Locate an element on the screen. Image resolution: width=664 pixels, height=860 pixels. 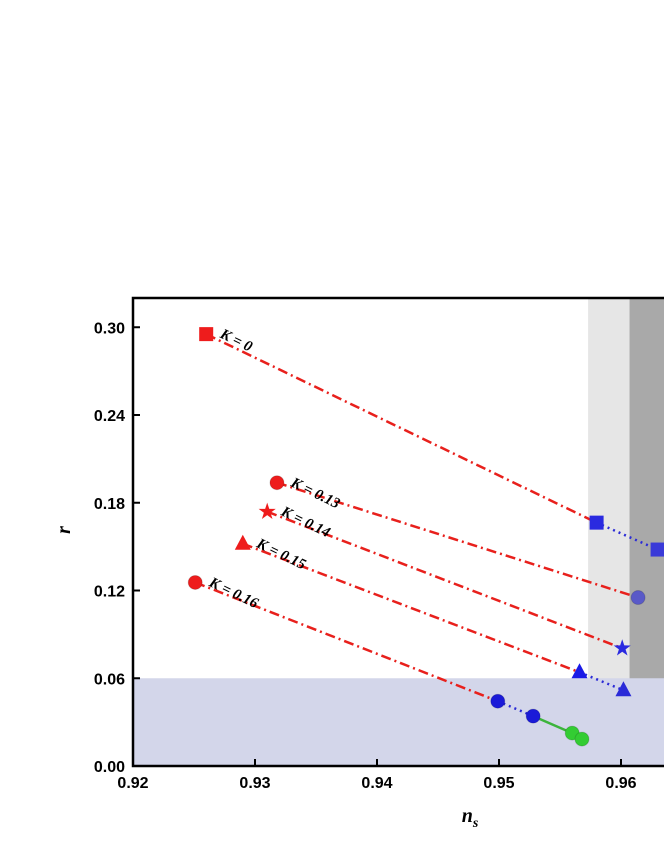
y-axis-label: r is located at coordinates (64, 530).